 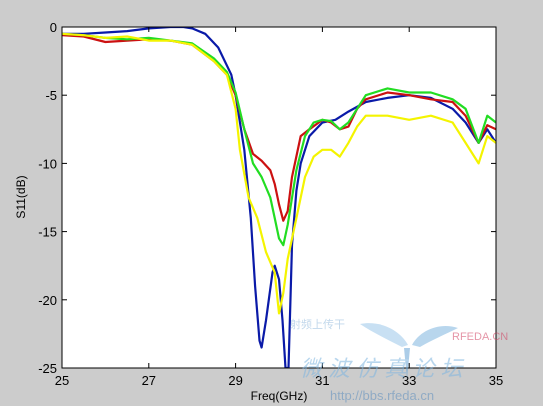 I want to click on y-tick-label: -25, so click(x=47, y=368).